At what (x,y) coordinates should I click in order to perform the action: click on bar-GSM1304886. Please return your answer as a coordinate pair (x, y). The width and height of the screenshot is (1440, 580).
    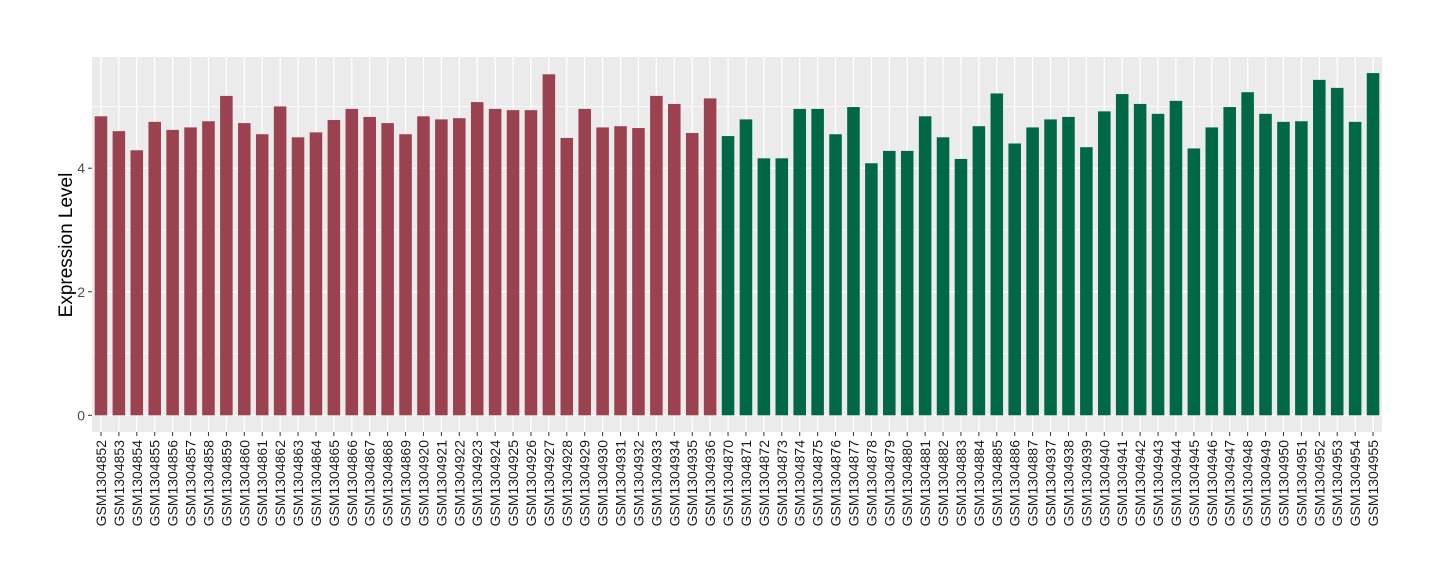
    Looking at the image, I should click on (1014, 279).